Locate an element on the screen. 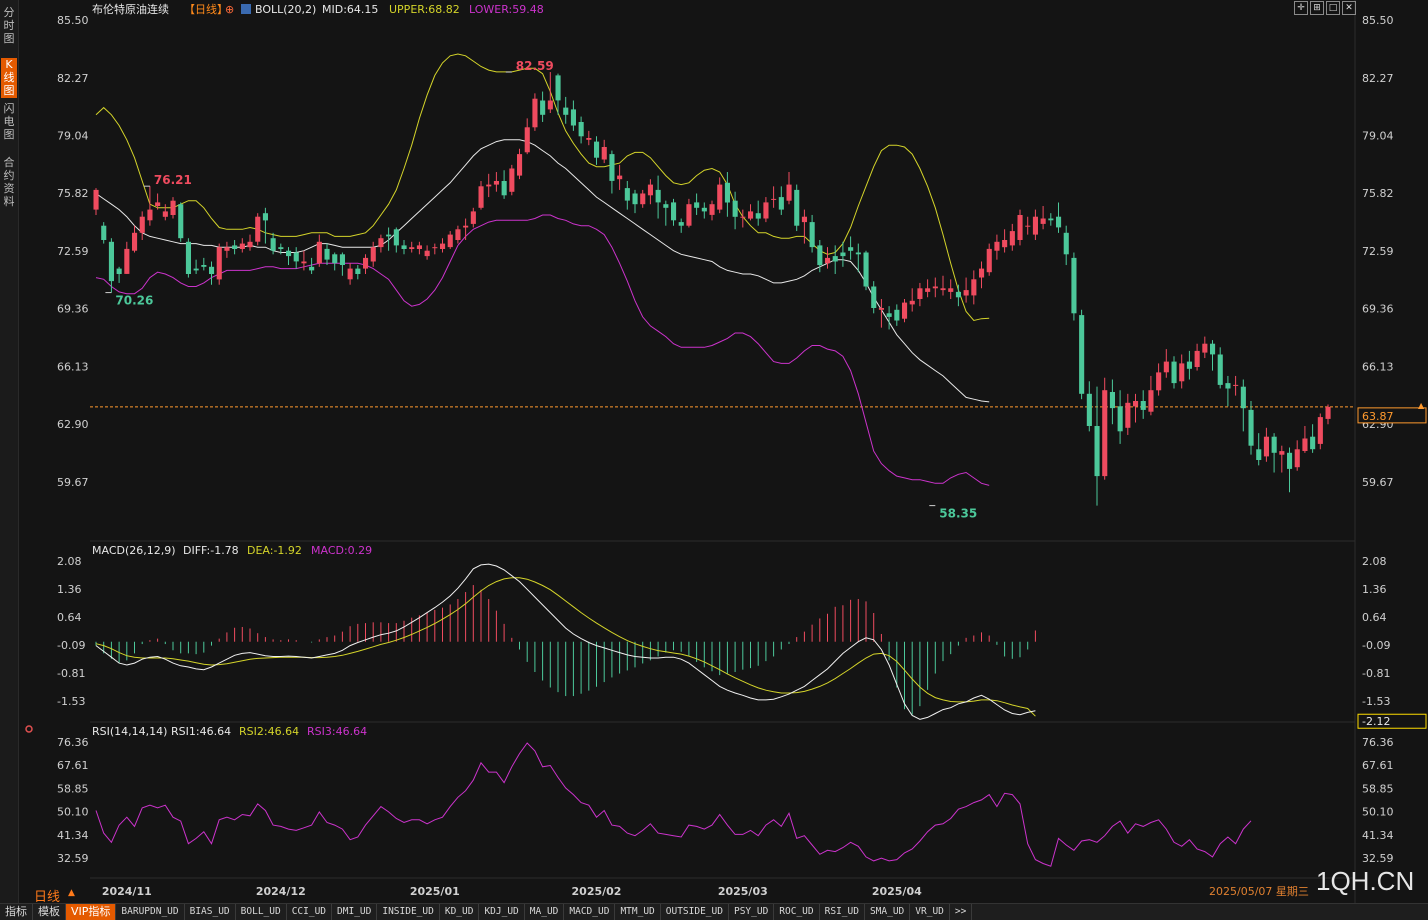  indicator-tab-dmi-ud: DMI_UD is located at coordinates (355, 912).